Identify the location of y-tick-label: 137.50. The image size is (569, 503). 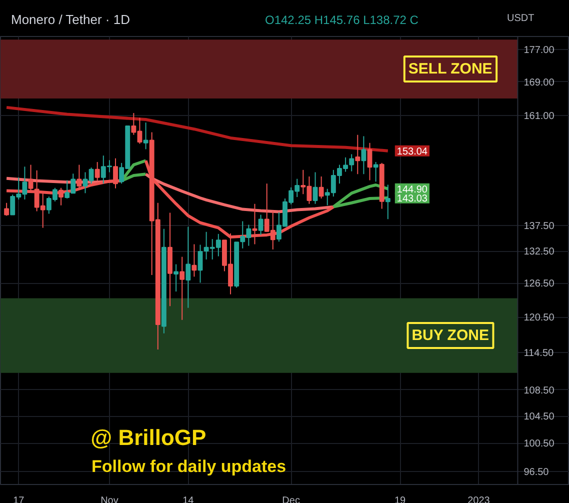
(539, 226).